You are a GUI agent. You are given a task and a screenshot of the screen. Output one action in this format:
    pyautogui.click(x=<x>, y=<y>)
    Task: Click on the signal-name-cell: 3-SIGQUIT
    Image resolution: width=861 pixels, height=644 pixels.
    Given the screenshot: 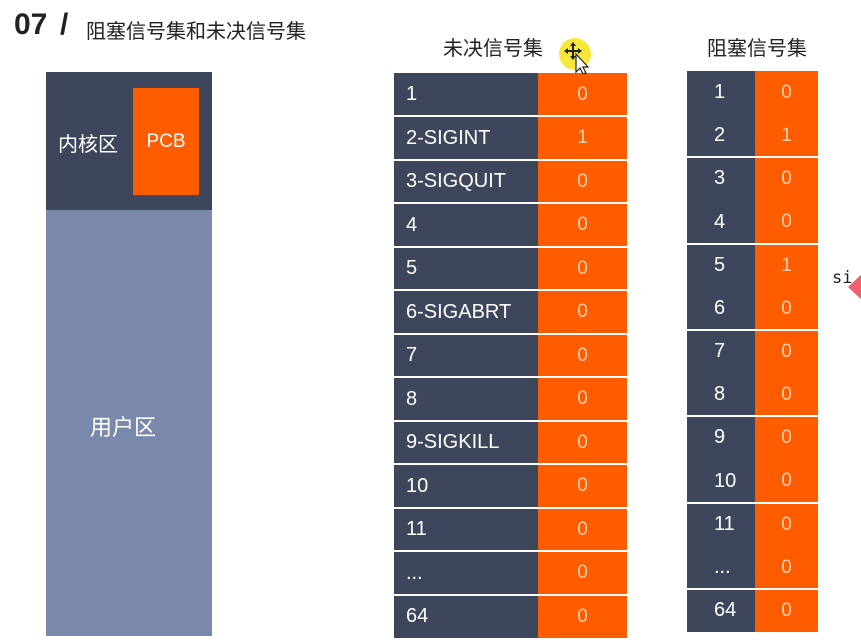 What is the action you would take?
    pyautogui.click(x=466, y=181)
    